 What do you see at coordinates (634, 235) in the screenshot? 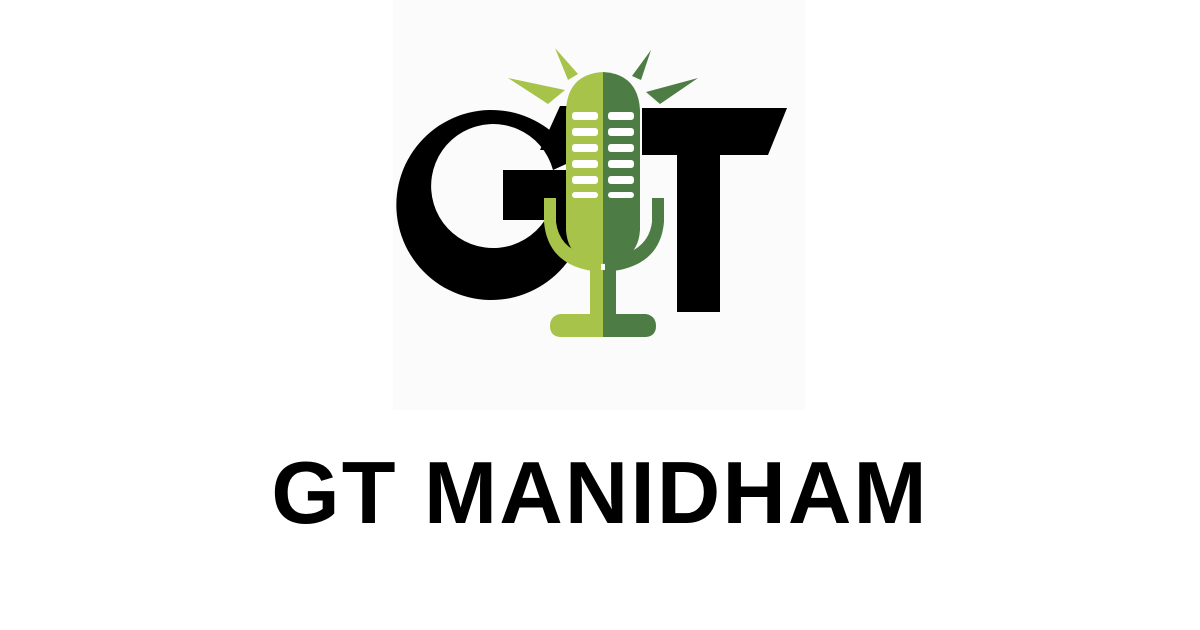
I see `mic-holder-dark` at bounding box center [634, 235].